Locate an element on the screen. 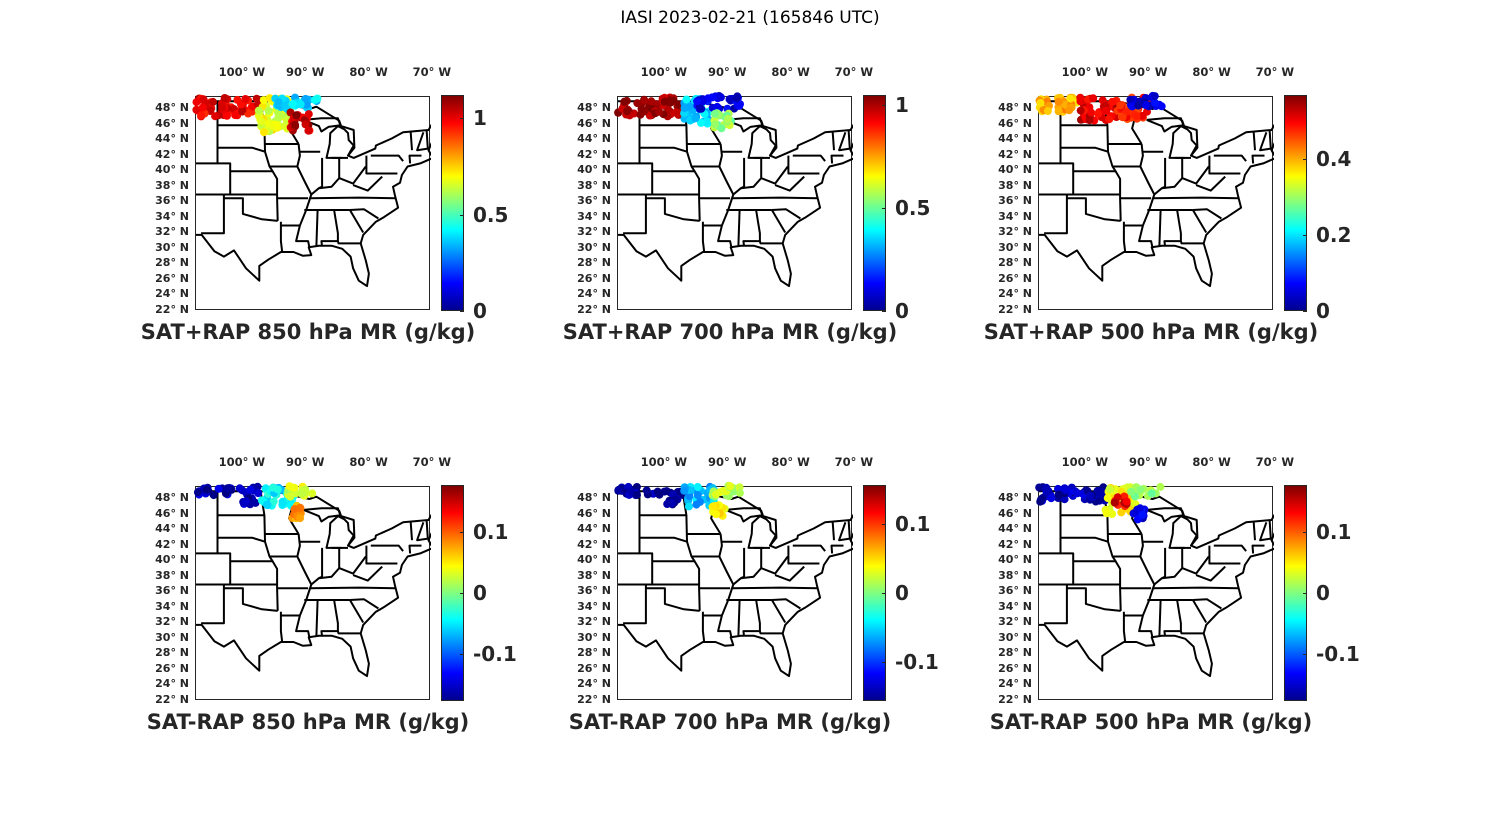  lat-tick-label: 28° N is located at coordinates (1015, 263).